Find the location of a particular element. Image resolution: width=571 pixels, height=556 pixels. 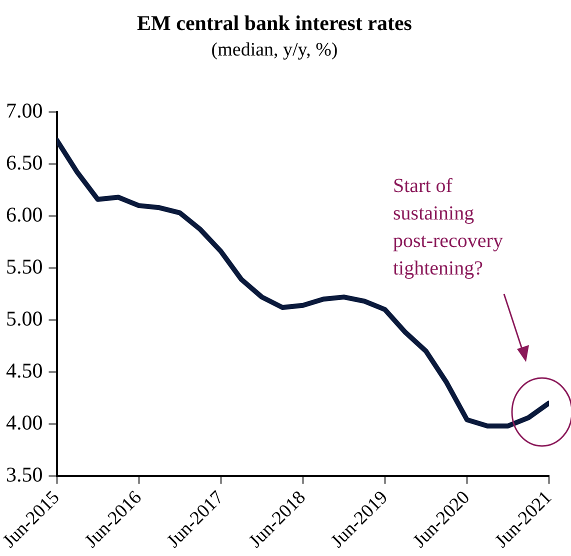

y-tick-label: 6.00 is located at coordinates (24, 214).